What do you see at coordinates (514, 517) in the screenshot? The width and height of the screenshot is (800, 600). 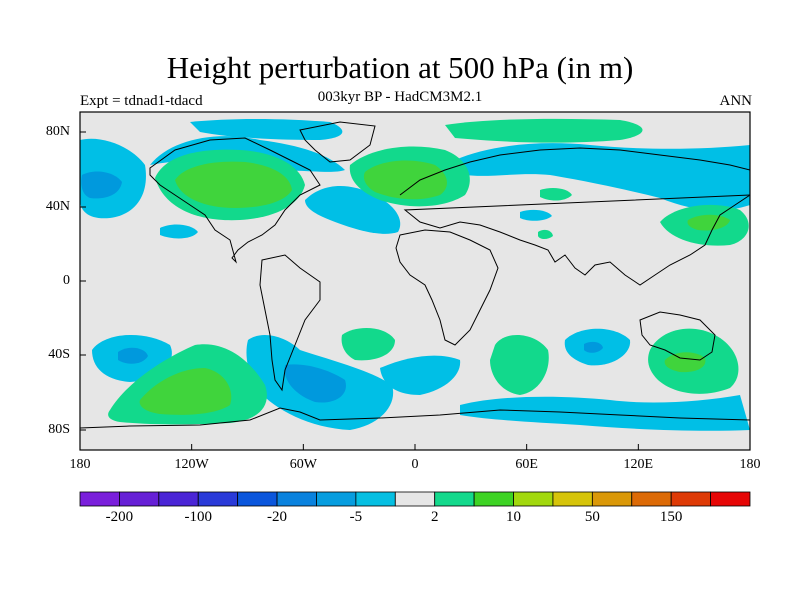 I see `colorbar-label: 10` at bounding box center [514, 517].